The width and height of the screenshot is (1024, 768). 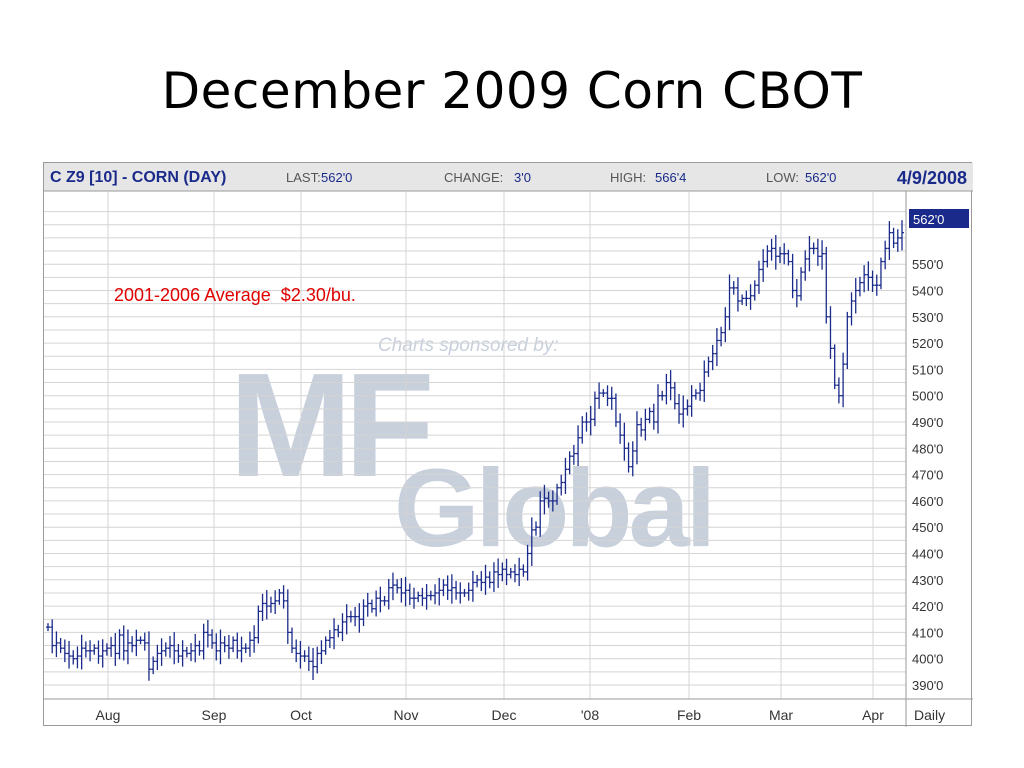 I want to click on x-axis: Aug Sep Oct Nov Dec '08 Feb Mar Apr, so click(x=490, y=715).